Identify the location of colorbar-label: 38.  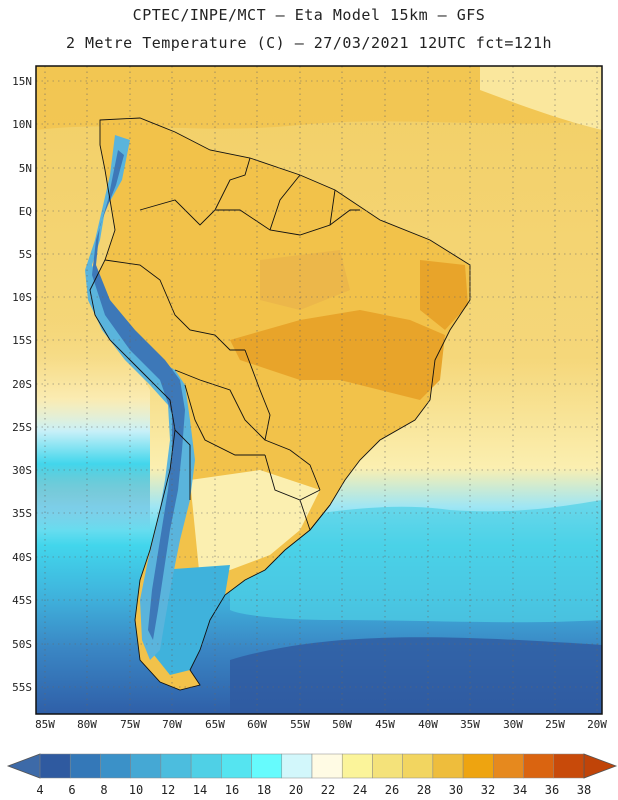
(584, 790).